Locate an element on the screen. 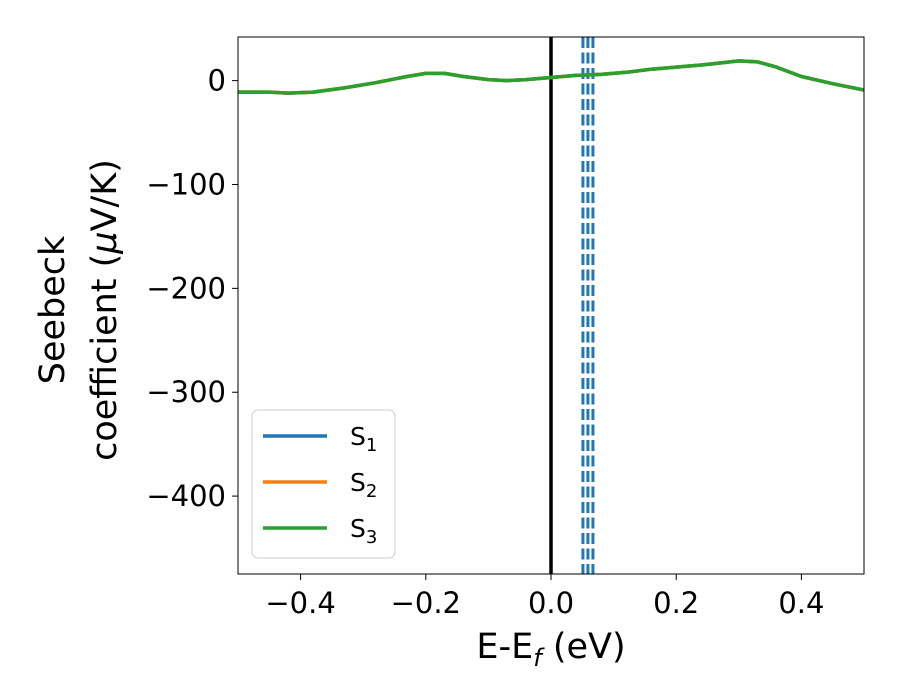 The width and height of the screenshot is (900, 700). x-tick-label: −0.2 is located at coordinates (426, 603).